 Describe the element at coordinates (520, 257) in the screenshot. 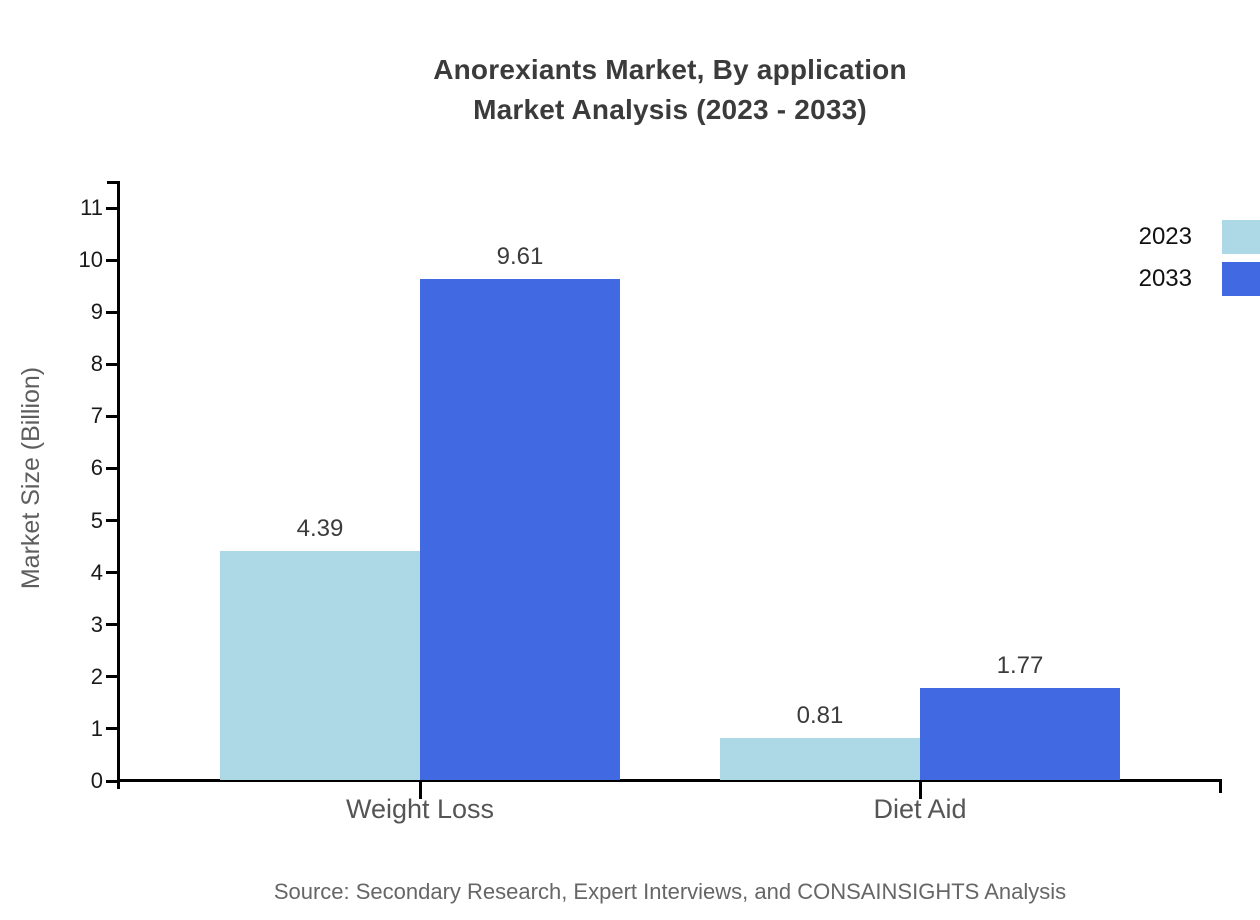

I see `bar-value-label: 9.61` at that location.